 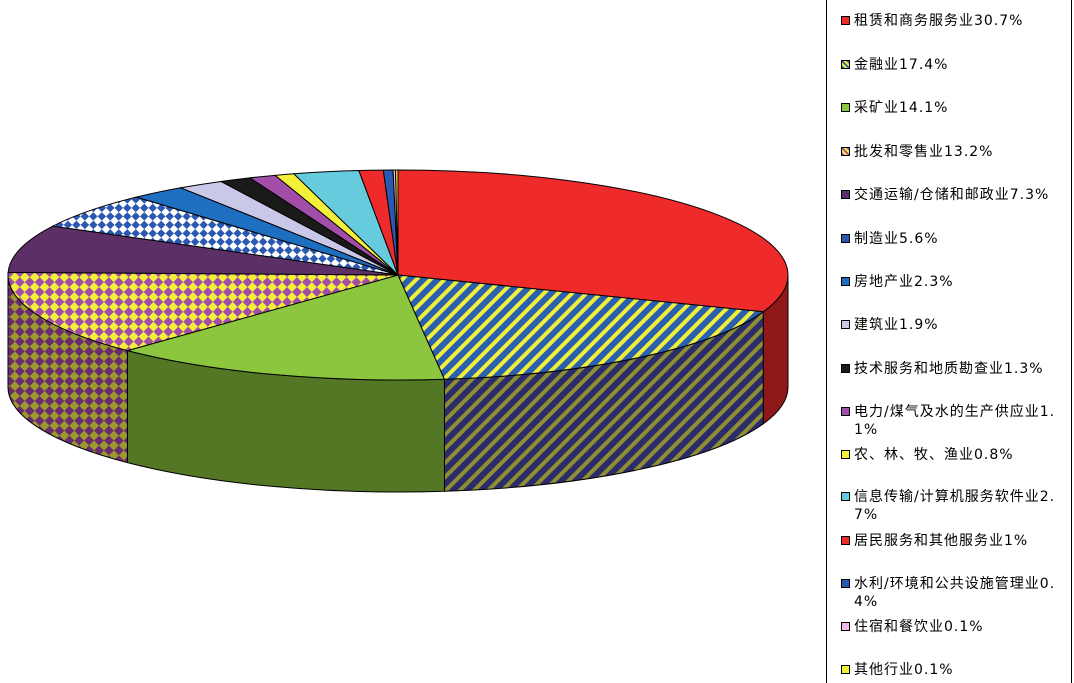 I want to click on legend-label: 水利/环境和公共设施管理业0.4%, so click(x=955, y=593).